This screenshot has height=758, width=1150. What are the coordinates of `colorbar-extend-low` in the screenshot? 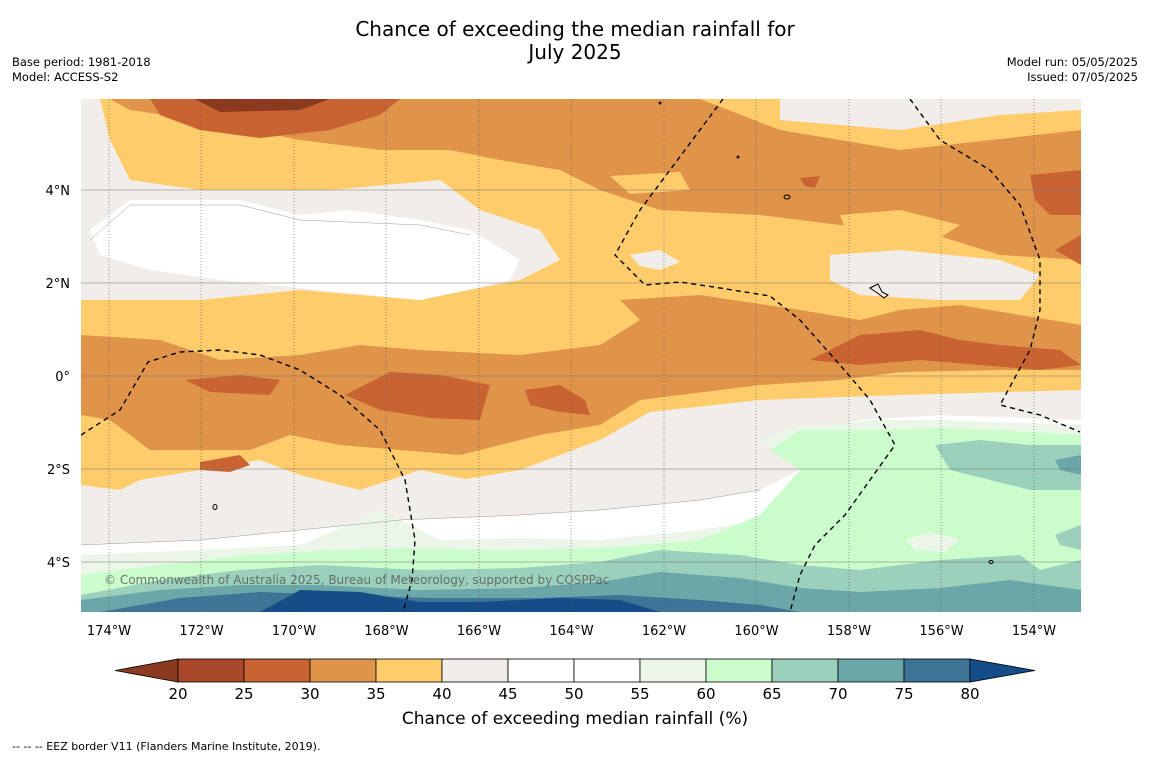 It's located at (146, 670).